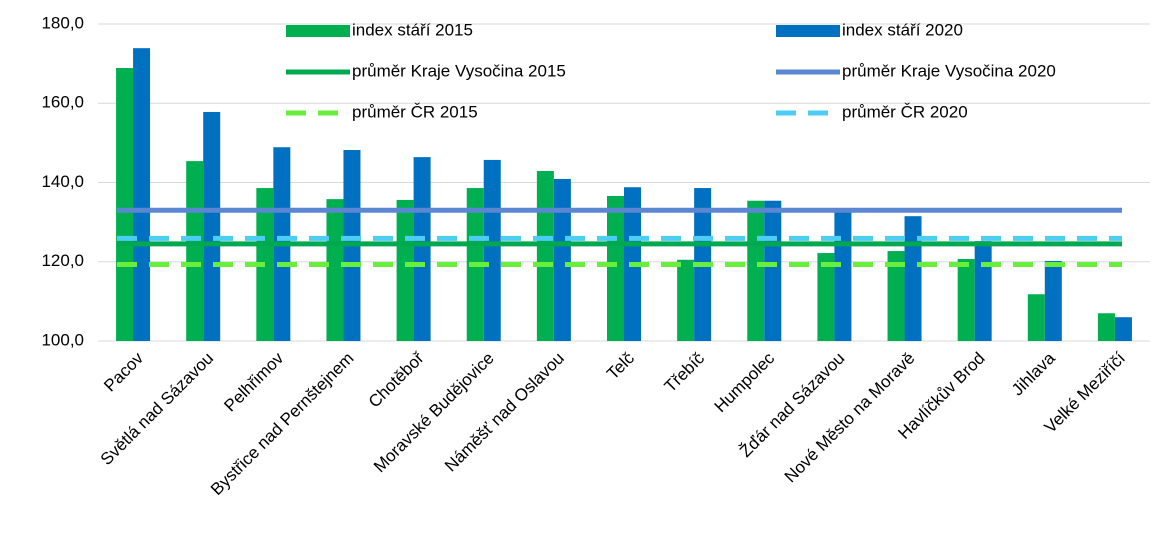 This screenshot has height=550, width=1173. What do you see at coordinates (620, 365) in the screenshot?
I see `x-tick-label: Telč` at bounding box center [620, 365].